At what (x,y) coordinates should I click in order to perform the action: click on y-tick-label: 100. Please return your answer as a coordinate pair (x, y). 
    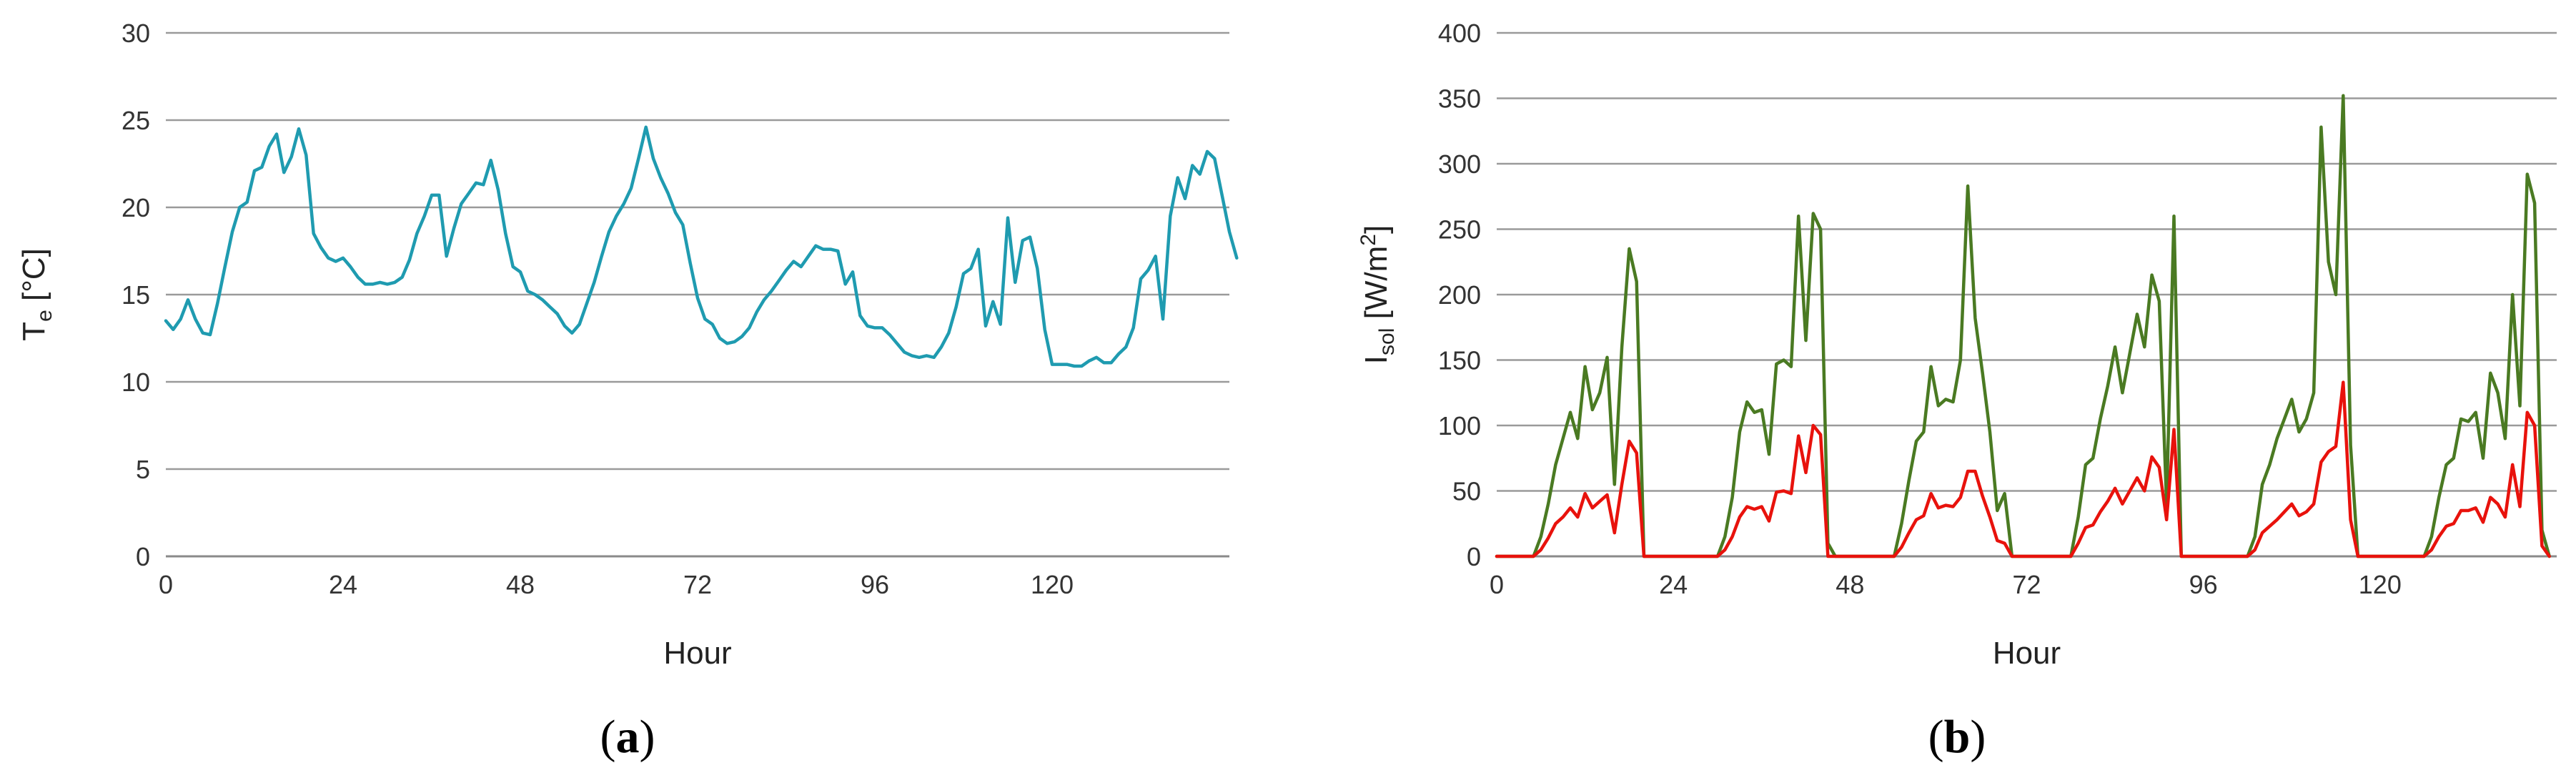
    Looking at the image, I should click on (1460, 425).